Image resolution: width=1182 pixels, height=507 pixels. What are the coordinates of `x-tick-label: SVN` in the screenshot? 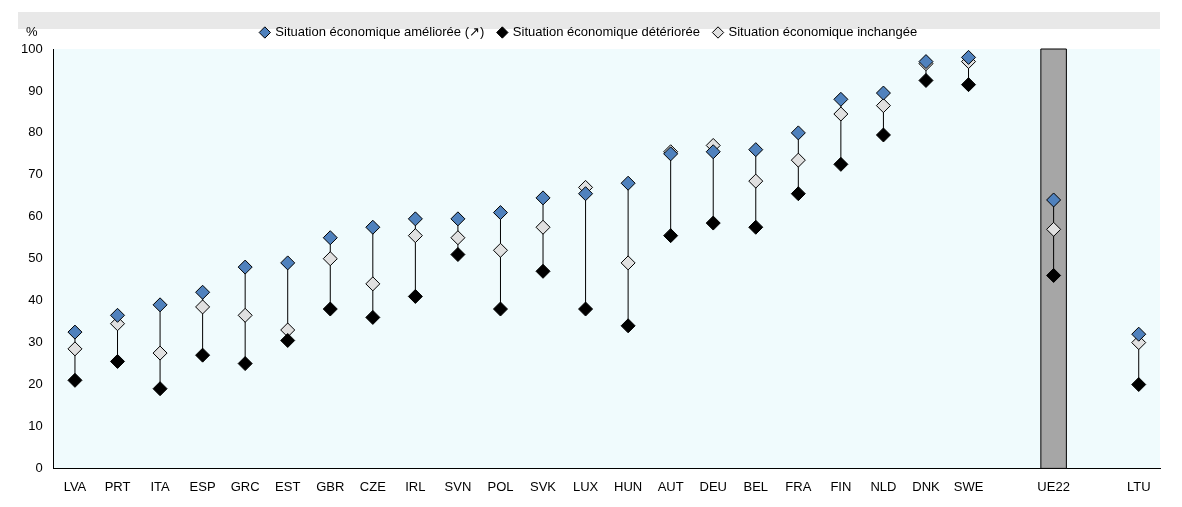 It's located at (458, 486).